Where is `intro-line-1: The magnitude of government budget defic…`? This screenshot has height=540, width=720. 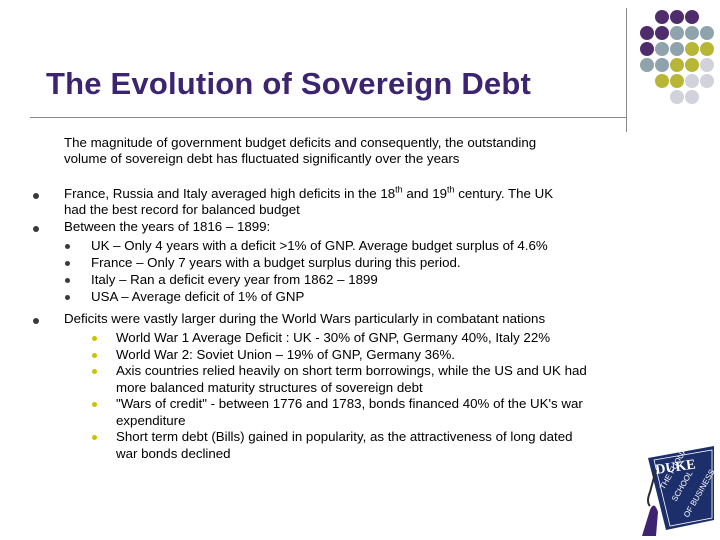
intro-line-1: The magnitude of government budget defic… is located at coordinates (300, 142).